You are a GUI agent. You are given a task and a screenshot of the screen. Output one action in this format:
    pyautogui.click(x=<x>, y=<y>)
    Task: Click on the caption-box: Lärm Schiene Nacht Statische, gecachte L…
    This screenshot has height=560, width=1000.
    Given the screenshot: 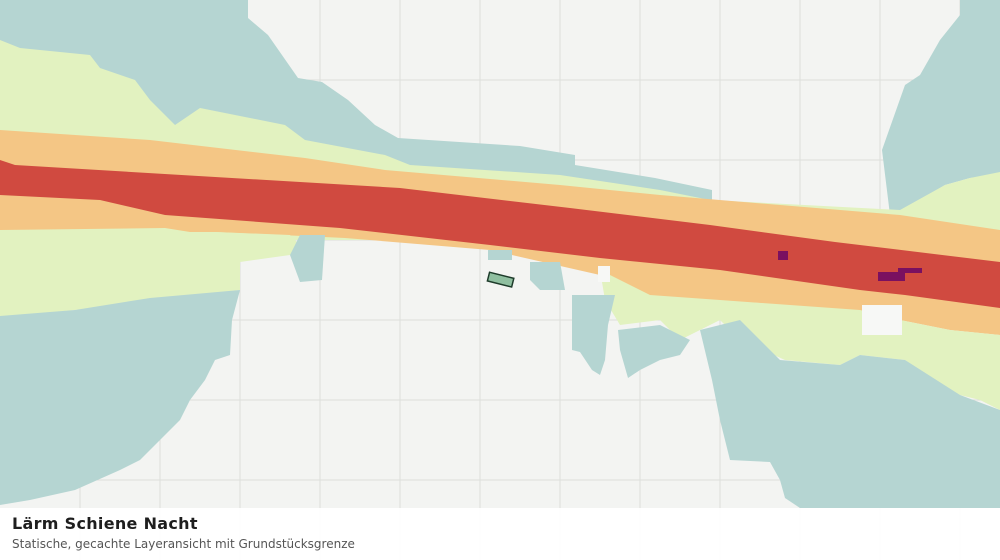 What is the action you would take?
    pyautogui.click(x=500, y=534)
    